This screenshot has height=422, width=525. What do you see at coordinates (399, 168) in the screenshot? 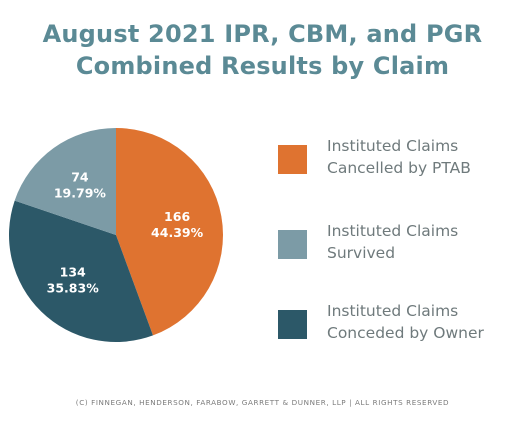
I see `legend-label-cancelled-line-2: Cancelled by PTAB` at bounding box center [399, 168].